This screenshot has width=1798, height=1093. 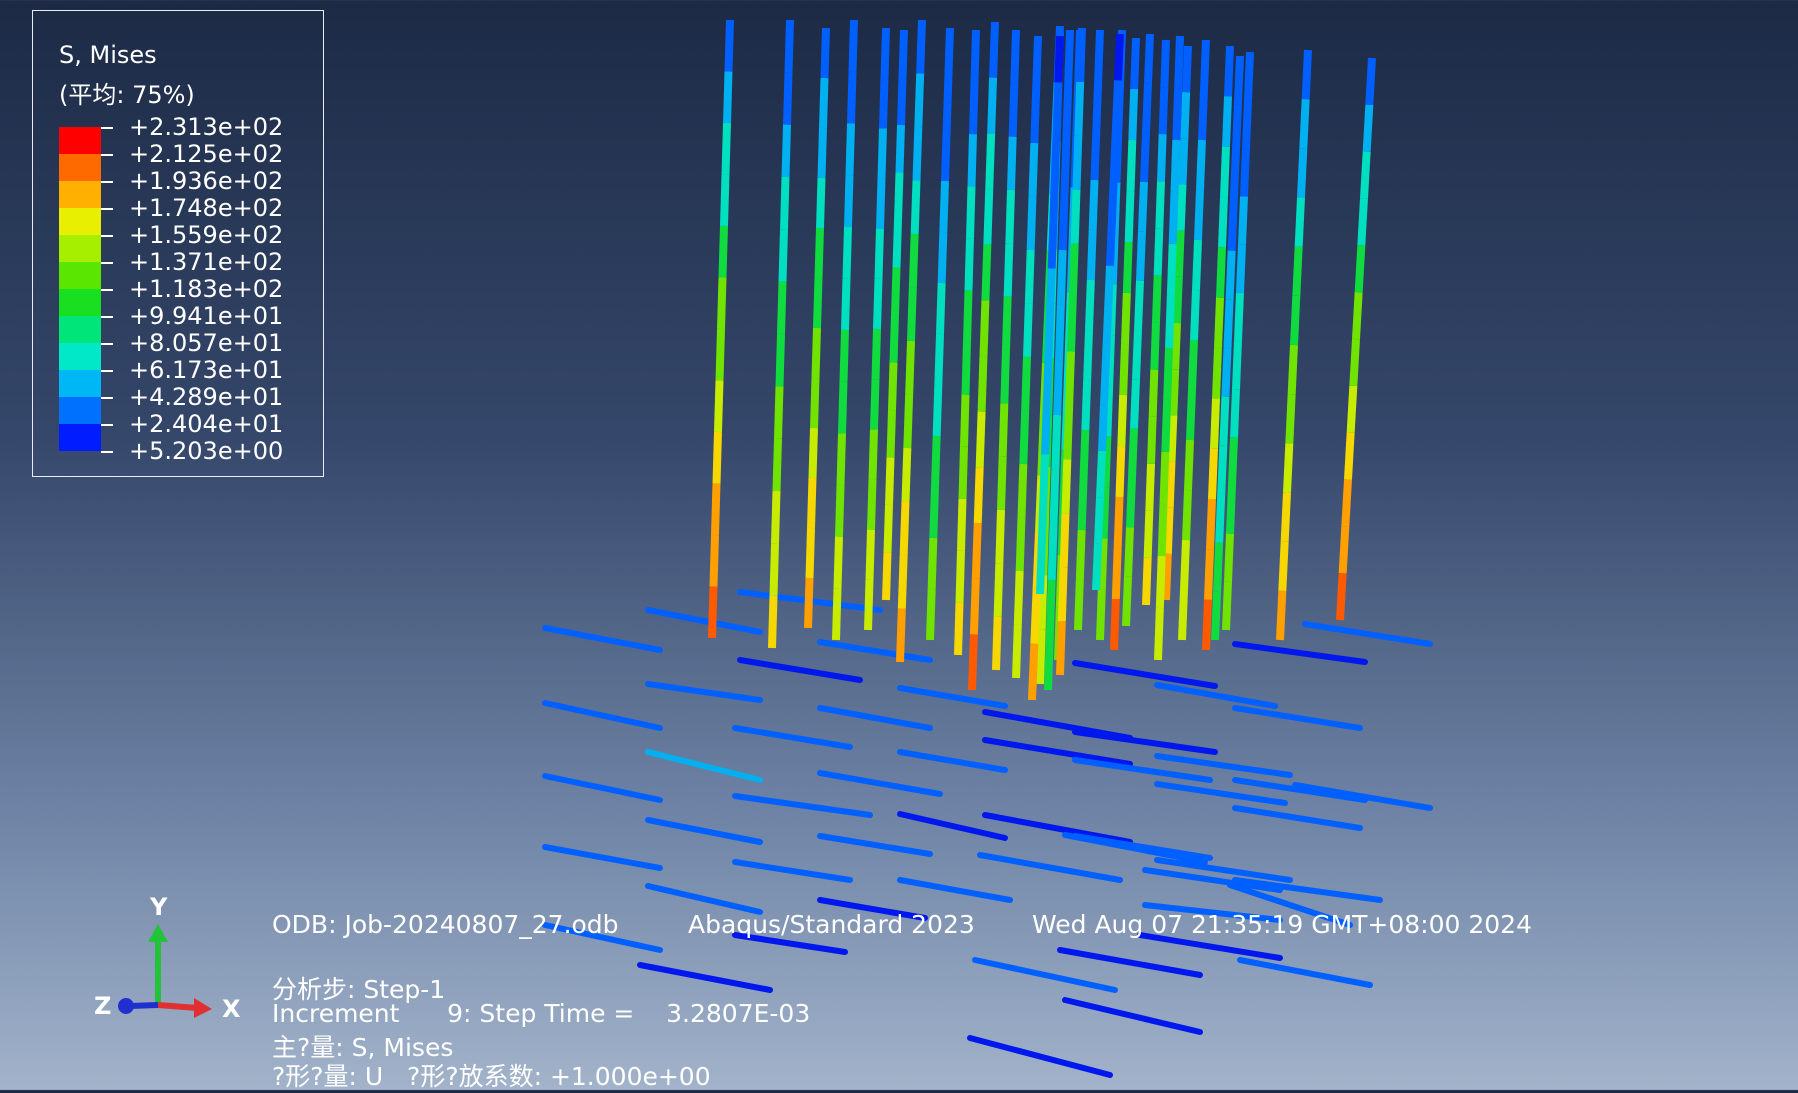 I want to click on legend-color-bar, so click(x=80, y=289).